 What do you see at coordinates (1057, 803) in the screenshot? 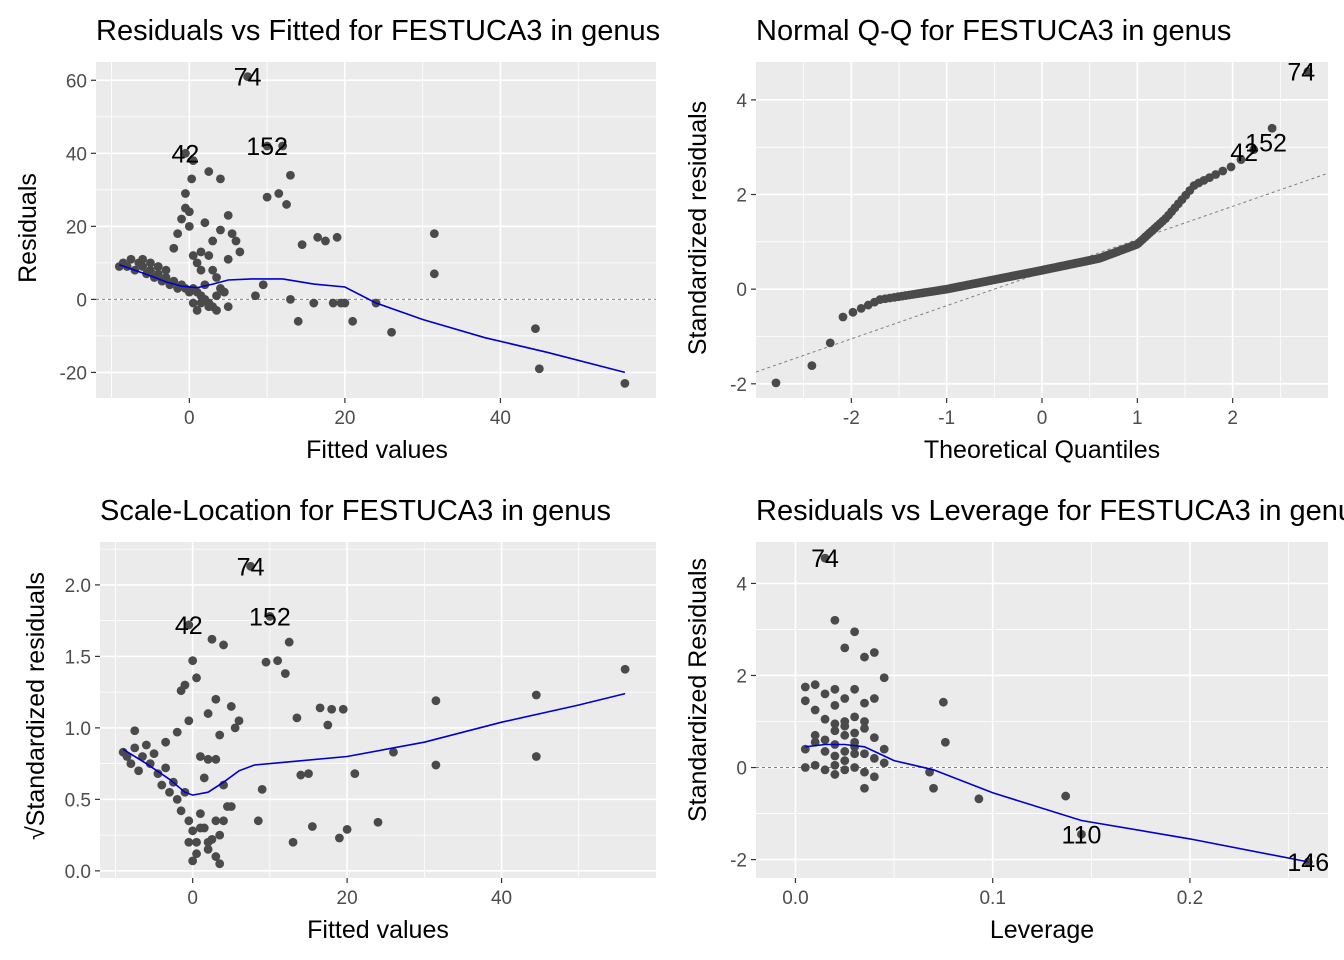
I see `smooth-line` at bounding box center [1057, 803].